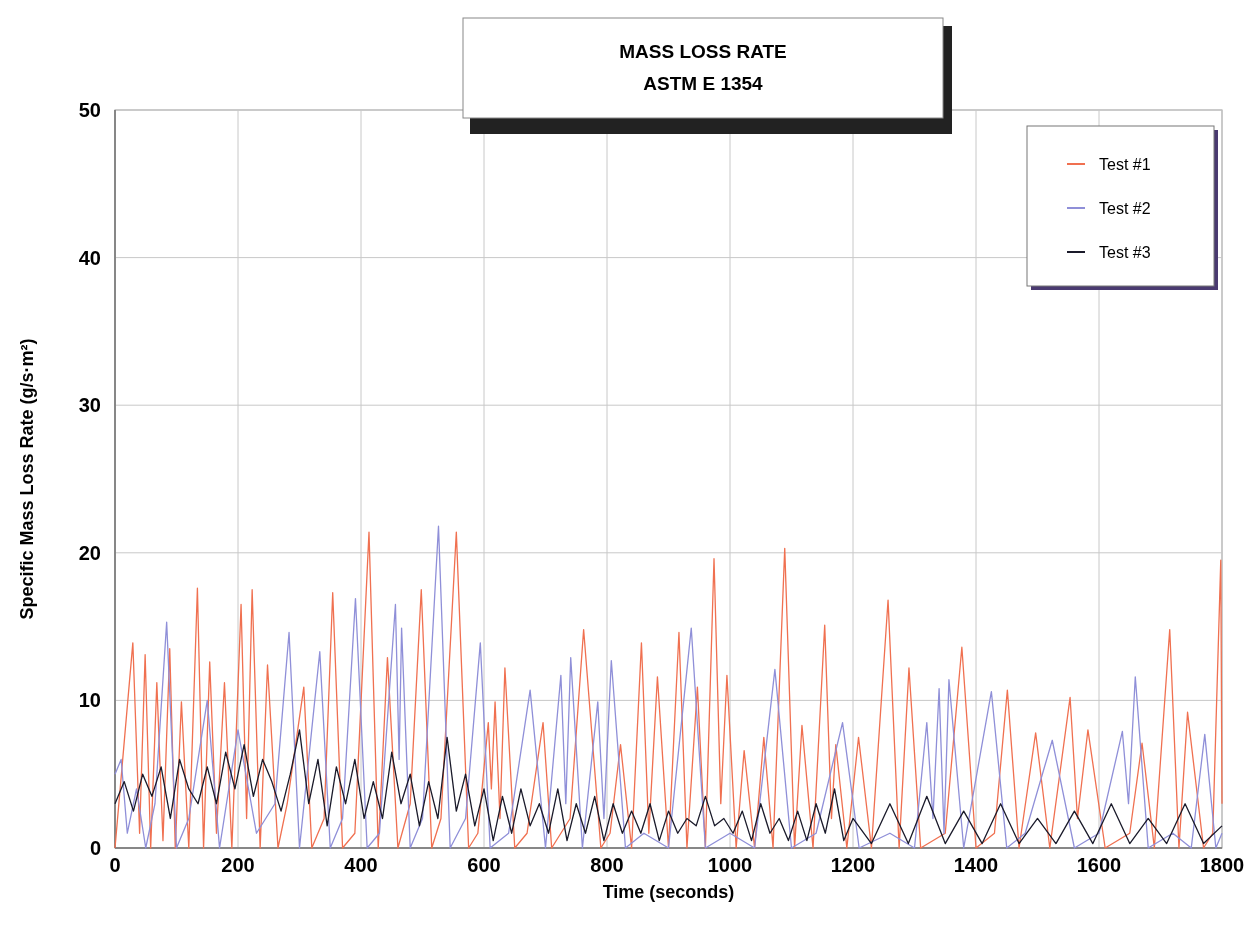 The height and width of the screenshot is (935, 1260). Describe the element at coordinates (89, 405) in the screenshot. I see `y-tick-label: 30` at that location.